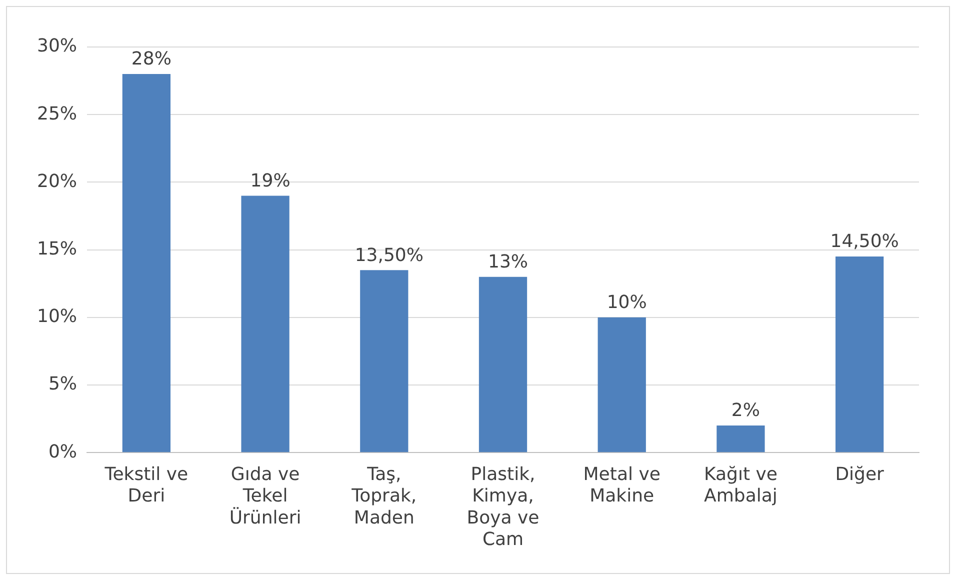 The width and height of the screenshot is (956, 579). What do you see at coordinates (503, 507) in the screenshot?
I see `x-tick-label: Plastik, Kimya, Boya ve Cam` at bounding box center [503, 507].